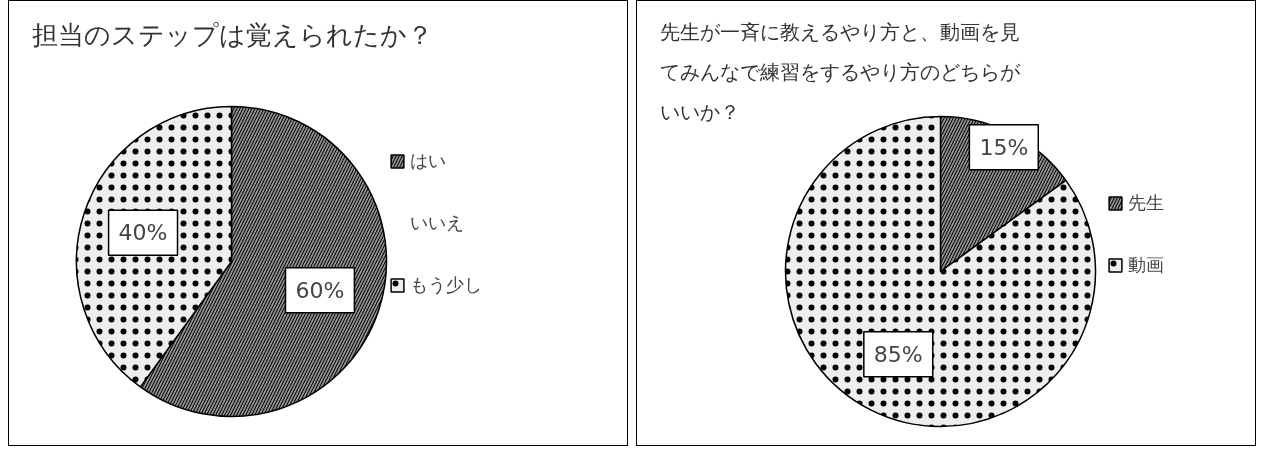  What do you see at coordinates (840, 71) in the screenshot?
I see `chart-title: 先生が一斉に教えるやり方と、動画を見てみんなで練習をするやり方のどちらがいいか？` at bounding box center [840, 71].